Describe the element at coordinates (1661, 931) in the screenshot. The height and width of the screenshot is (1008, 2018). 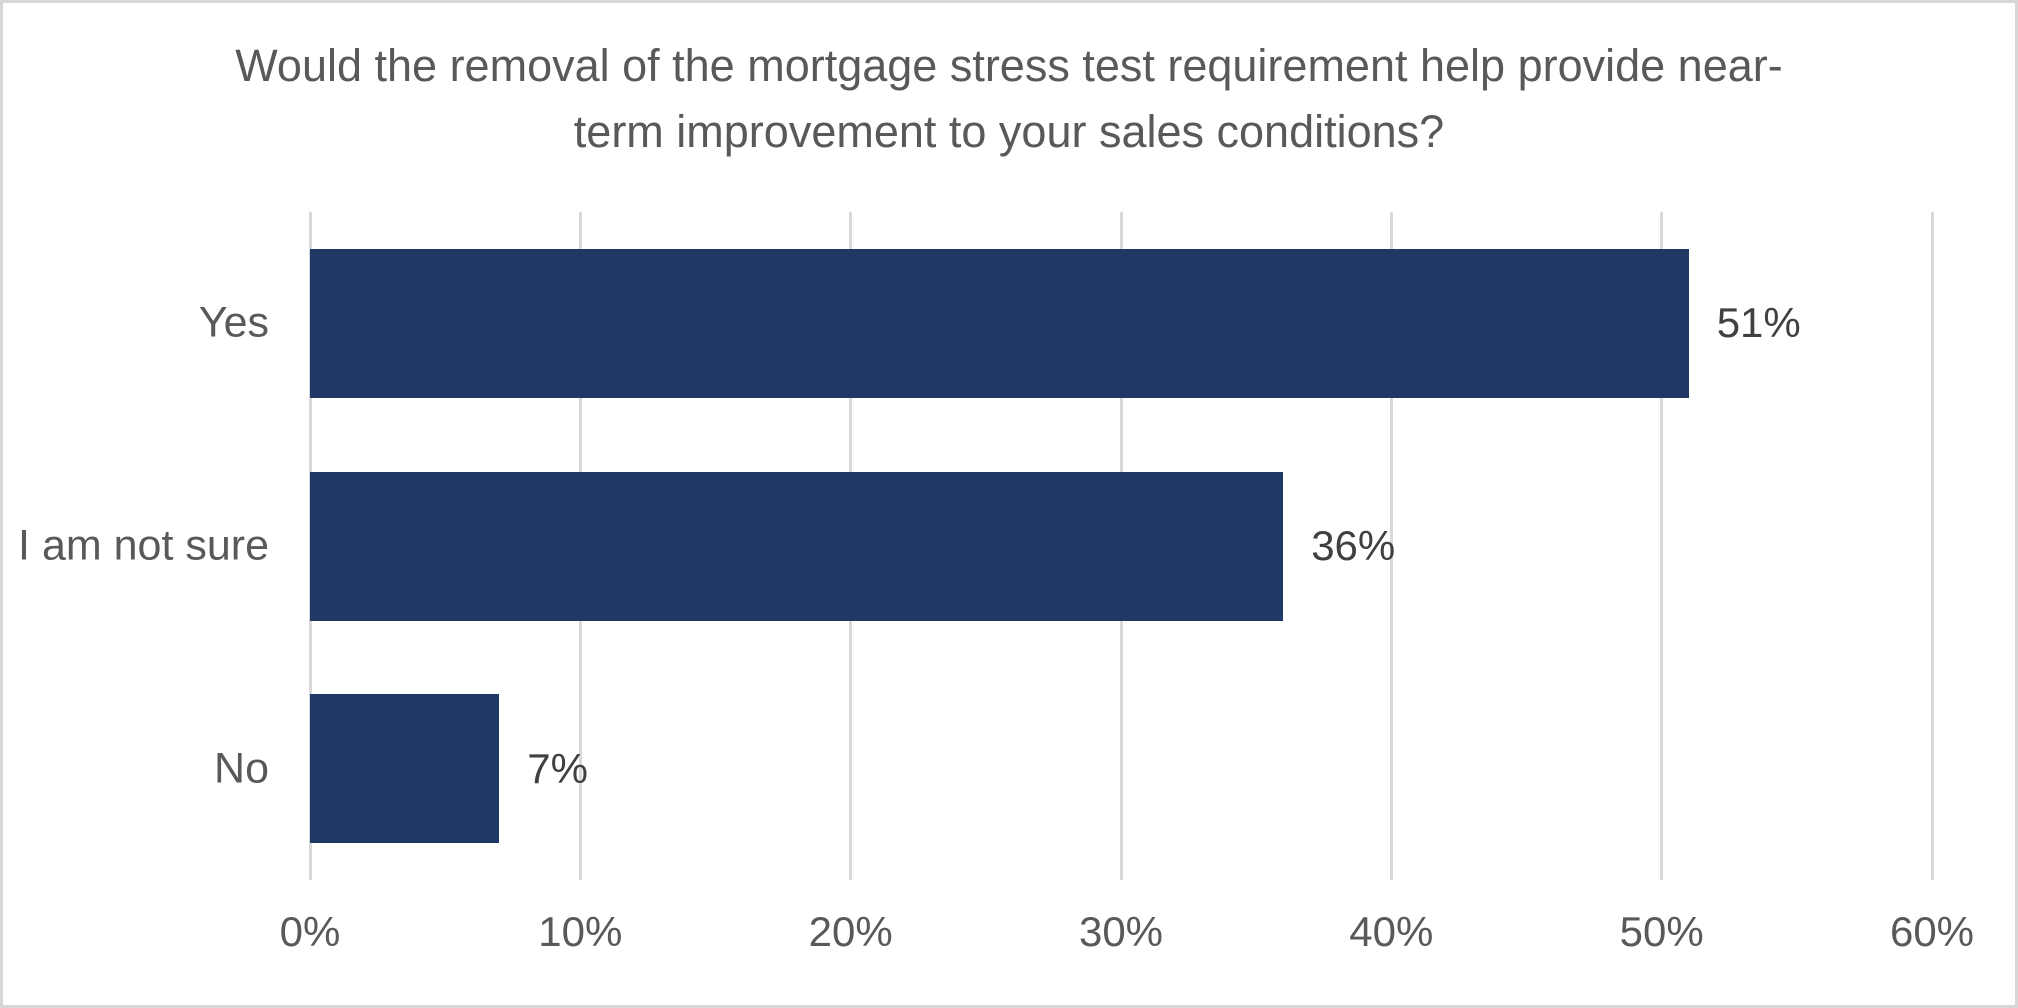
I see `x-tick-label: 50%` at that location.